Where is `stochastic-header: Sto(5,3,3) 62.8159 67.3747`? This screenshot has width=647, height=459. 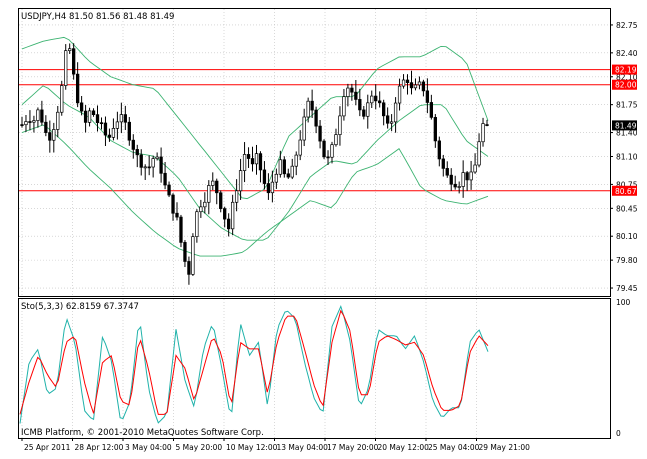 stochastic-header: Sto(5,3,3) 62.8159 67.3747 is located at coordinates (80, 307).